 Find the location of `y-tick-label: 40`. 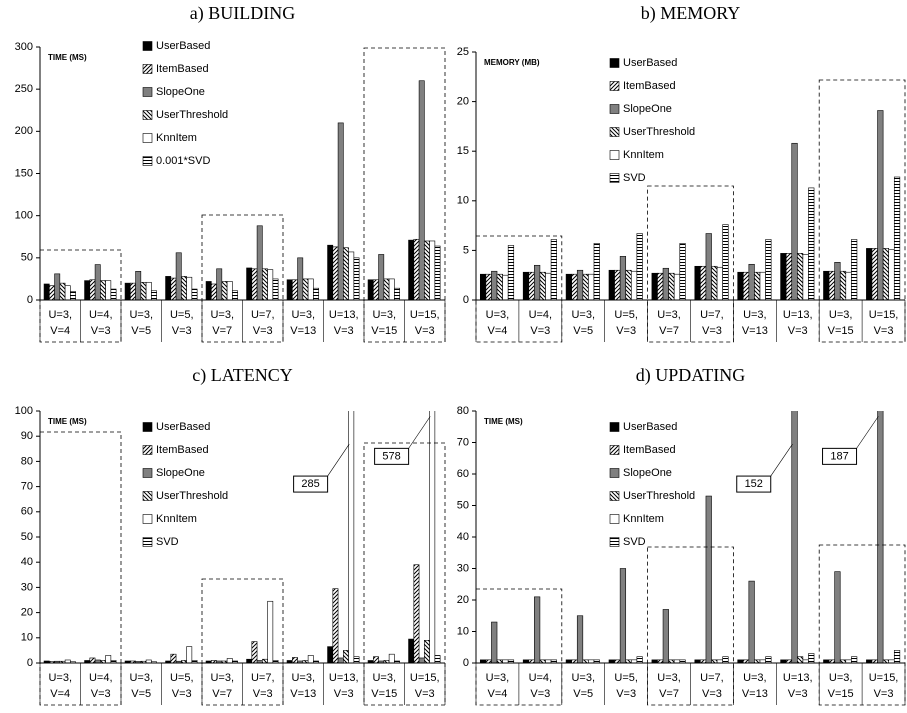

y-tick-label: 40 is located at coordinates (27, 562).